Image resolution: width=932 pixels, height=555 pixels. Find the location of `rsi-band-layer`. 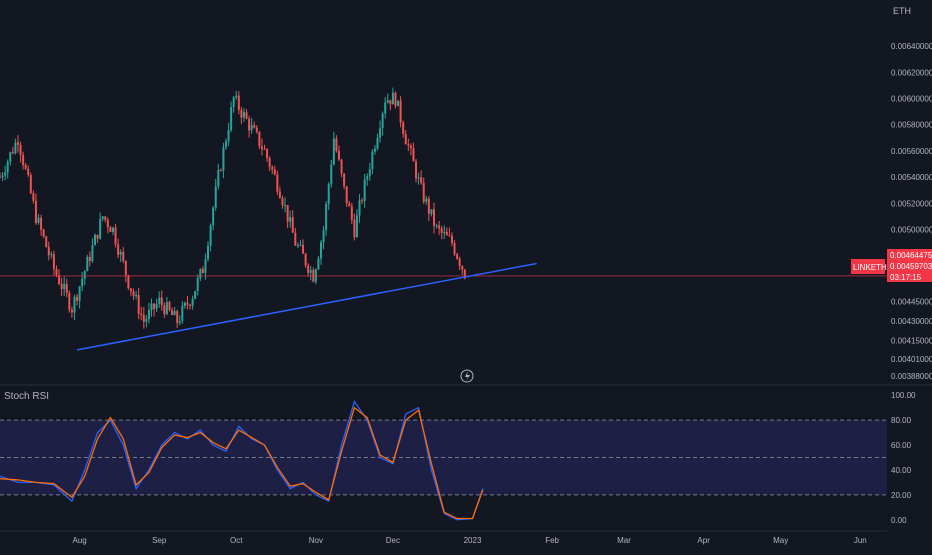

rsi-band-layer is located at coordinates (443, 457).